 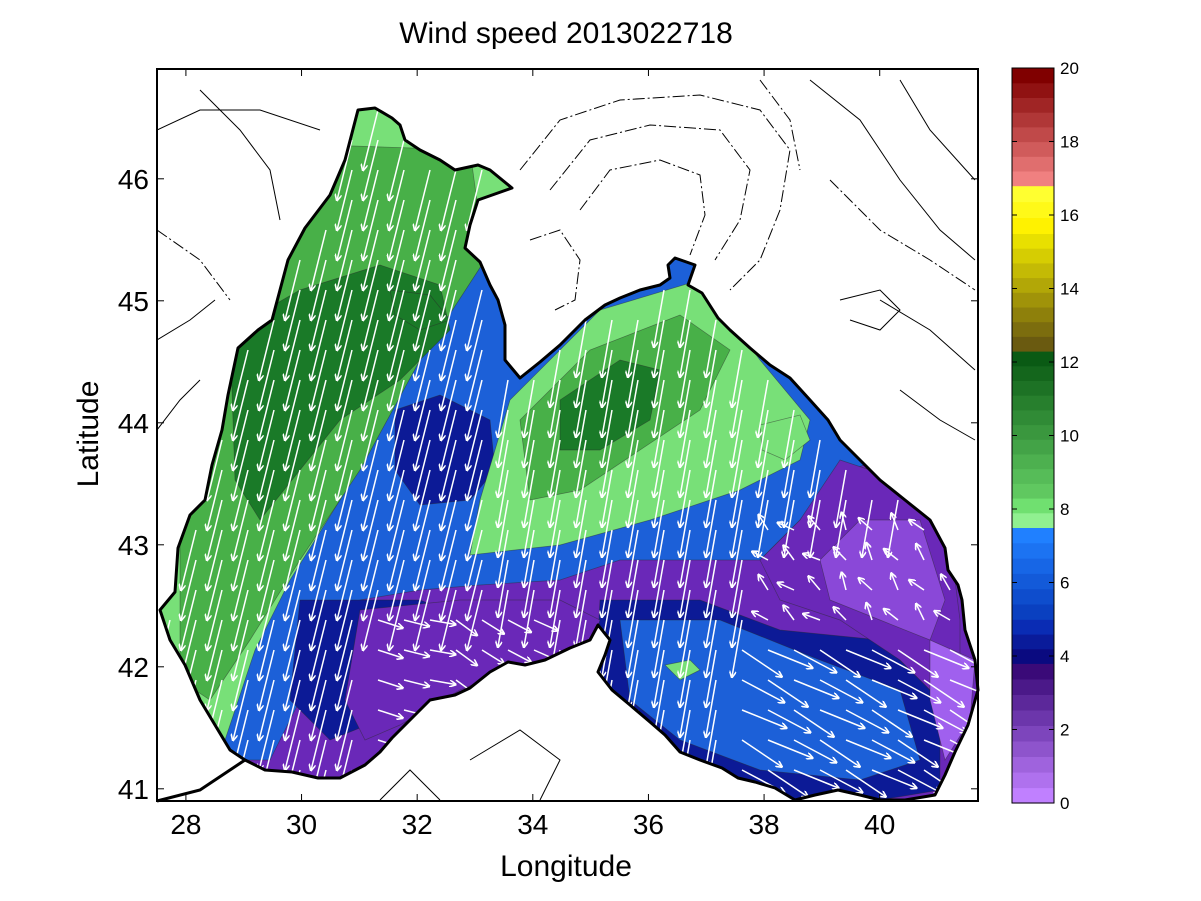 What do you see at coordinates (301, 824) in the screenshot?
I see `x-tick-label: 30` at bounding box center [301, 824].